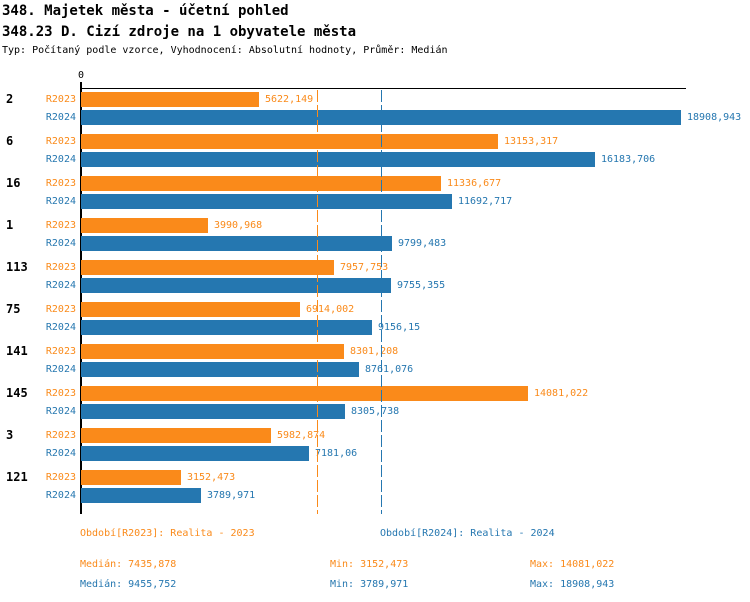 This screenshot has height=602, width=750. Describe the element at coordinates (145, 11) in the screenshot. I see `page-title: 348. Majetek města - účetní pohled` at that location.